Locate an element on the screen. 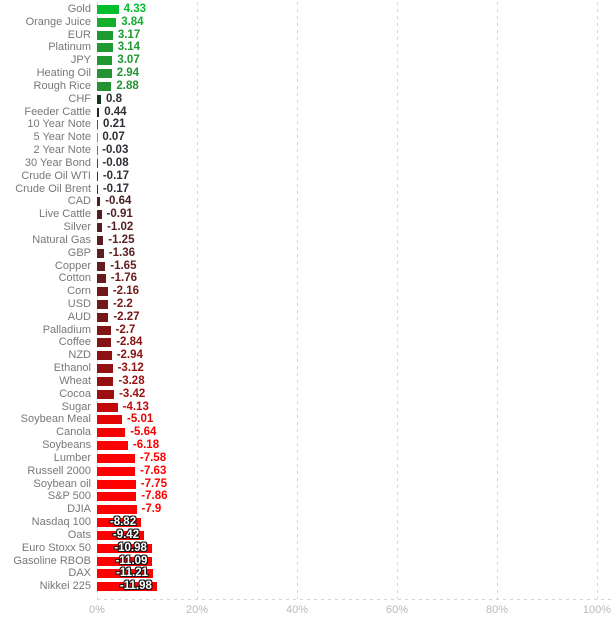  category-label: Nasdaq 100 is located at coordinates (61, 522).